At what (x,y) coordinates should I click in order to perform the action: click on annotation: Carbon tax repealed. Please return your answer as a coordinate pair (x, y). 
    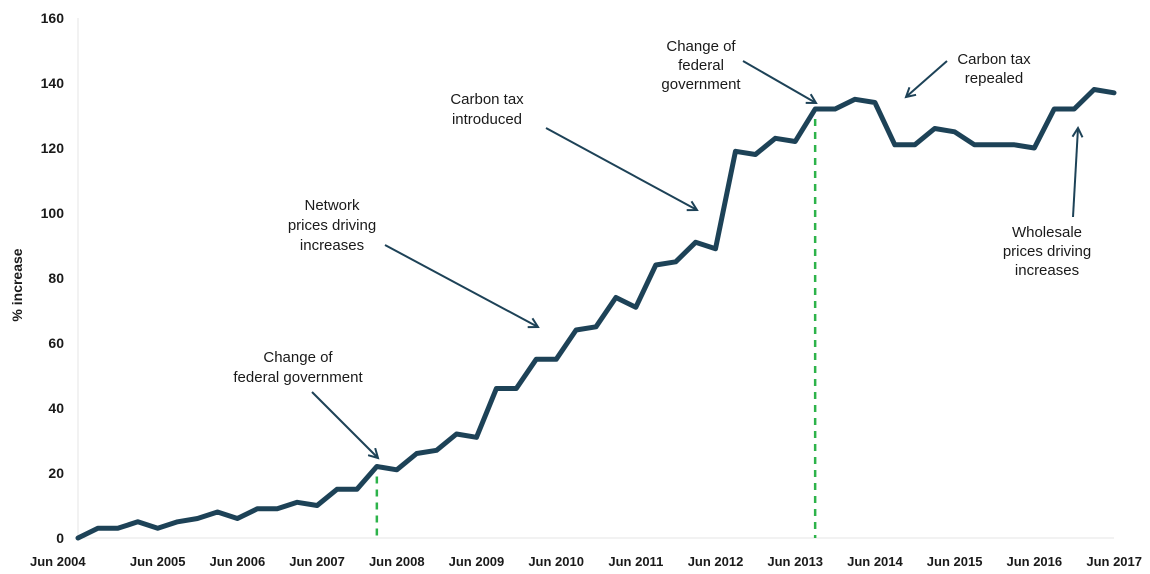
    Looking at the image, I should click on (968, 74).